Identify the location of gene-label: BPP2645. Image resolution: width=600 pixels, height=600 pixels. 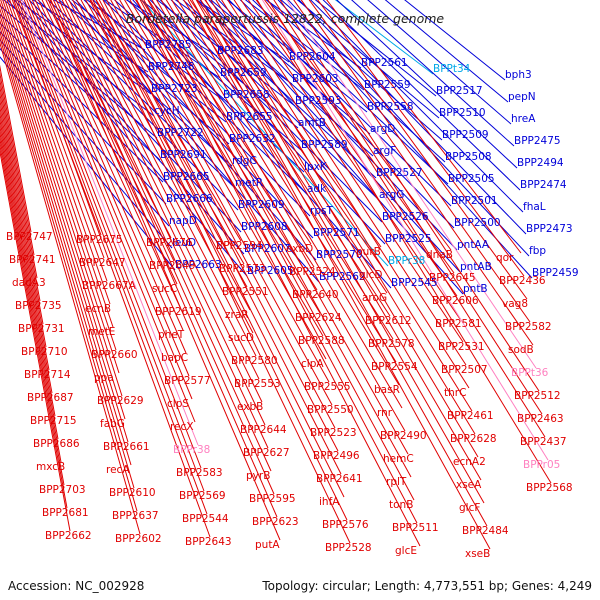
(452, 278).